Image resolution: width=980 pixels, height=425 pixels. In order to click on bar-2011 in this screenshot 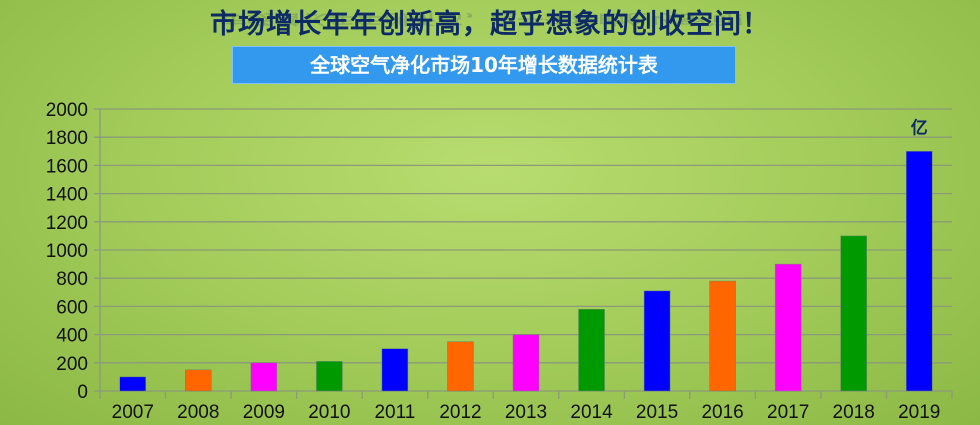, I will do `click(395, 370)`.